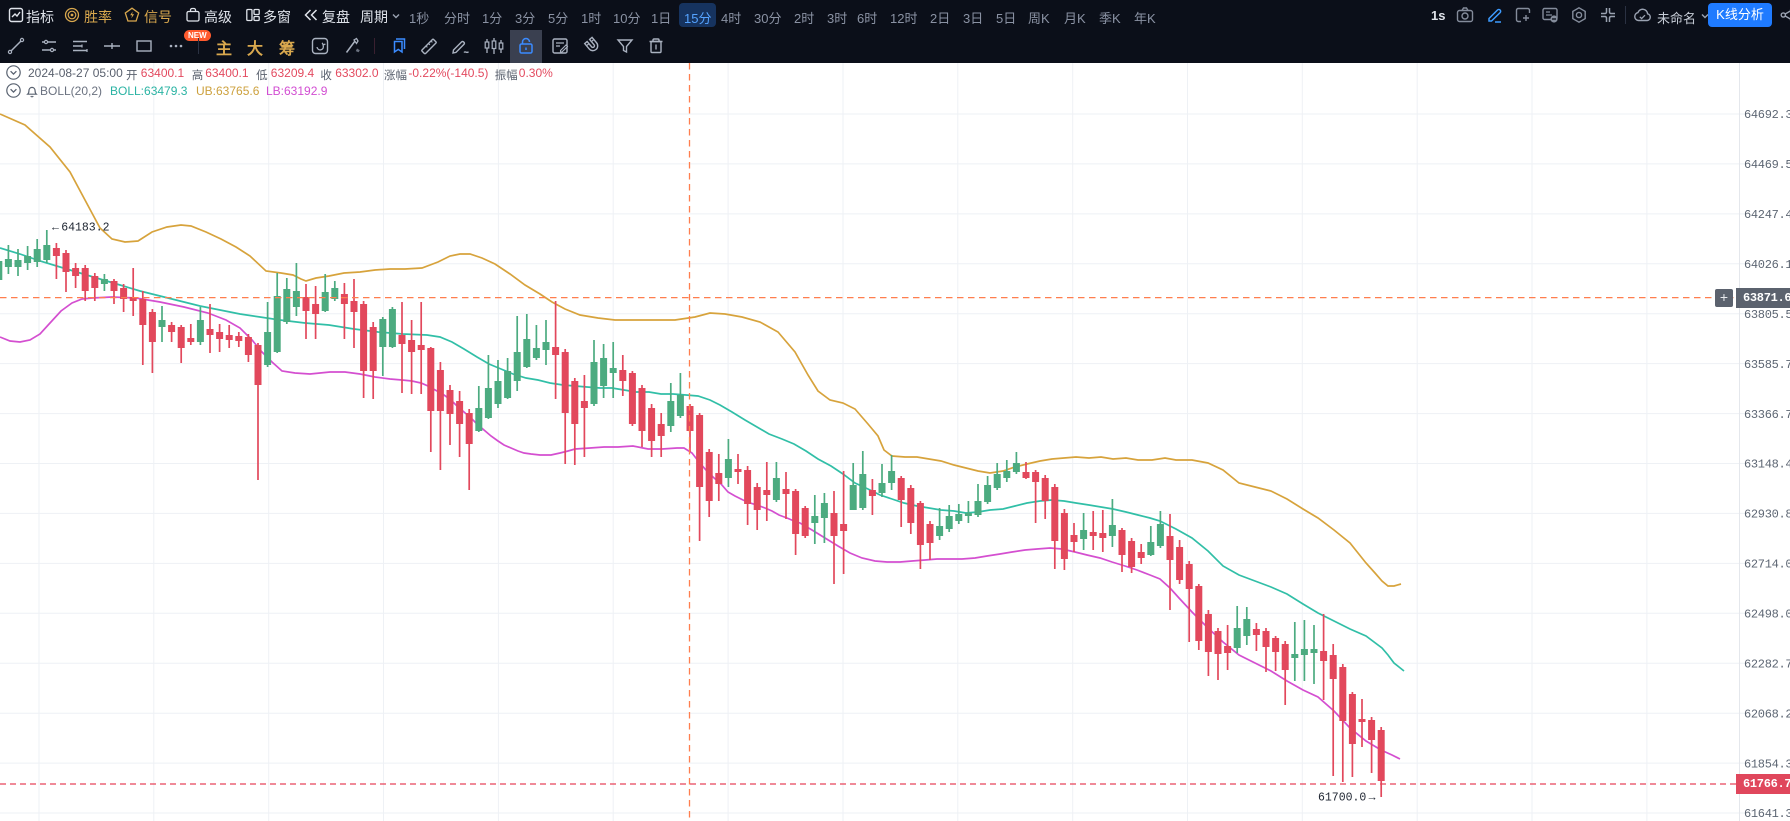 Image resolution: width=1790 pixels, height=821 pixels. I want to click on svg-text: 64469.5, so click(1767, 165).